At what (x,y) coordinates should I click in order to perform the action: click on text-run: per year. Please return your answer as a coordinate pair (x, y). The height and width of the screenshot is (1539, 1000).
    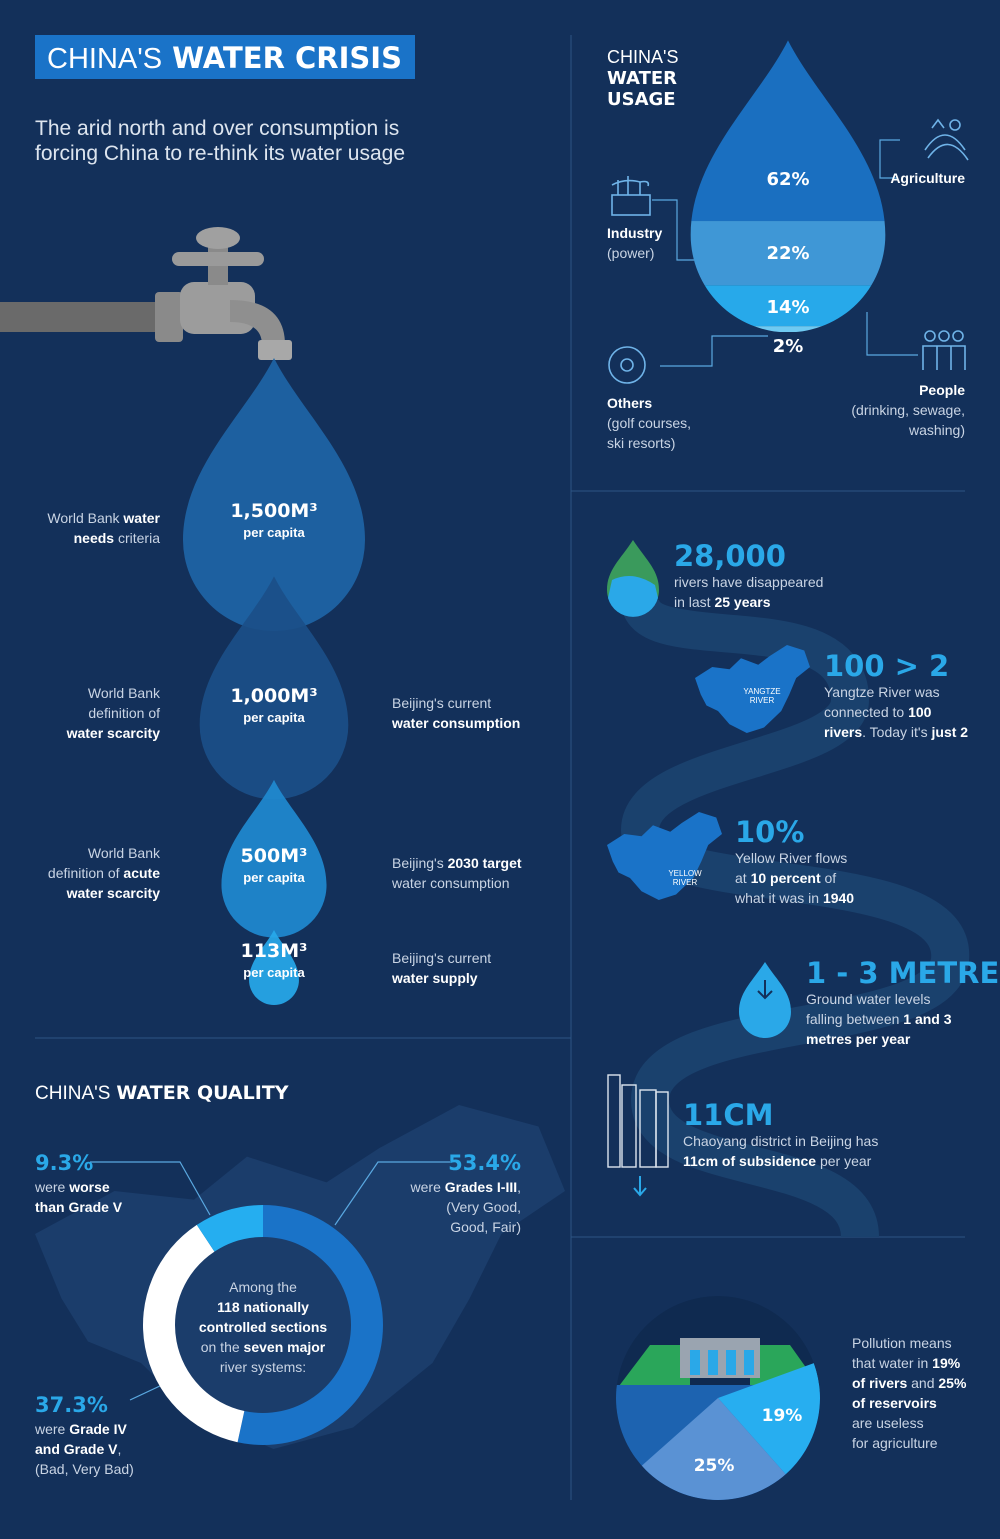
    Looking at the image, I should click on (844, 1161).